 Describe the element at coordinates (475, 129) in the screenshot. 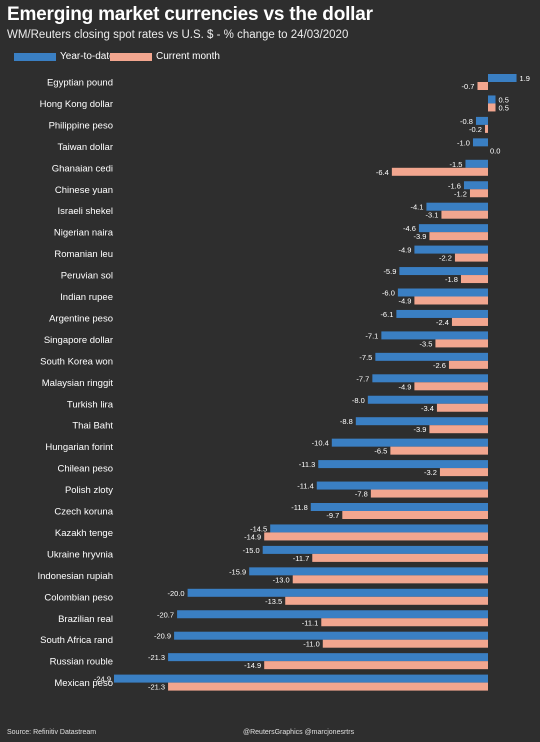

I see `current-month-label: -0.2` at that location.